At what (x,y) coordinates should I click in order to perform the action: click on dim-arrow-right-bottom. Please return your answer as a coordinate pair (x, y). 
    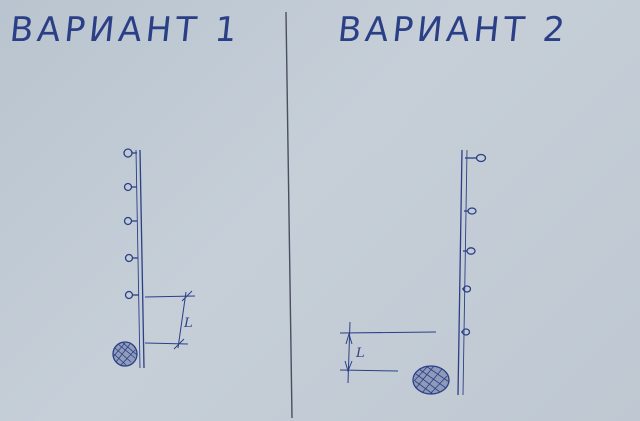
    Looking at the image, I should click on (348, 366).